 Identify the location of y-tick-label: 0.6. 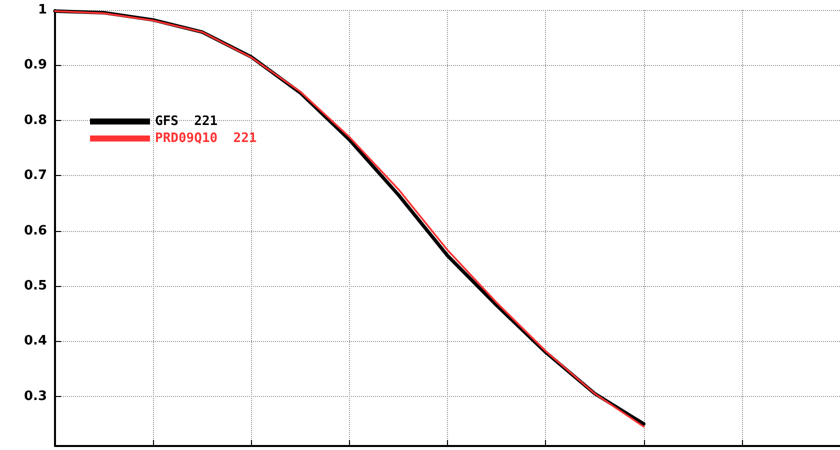
(35, 230).